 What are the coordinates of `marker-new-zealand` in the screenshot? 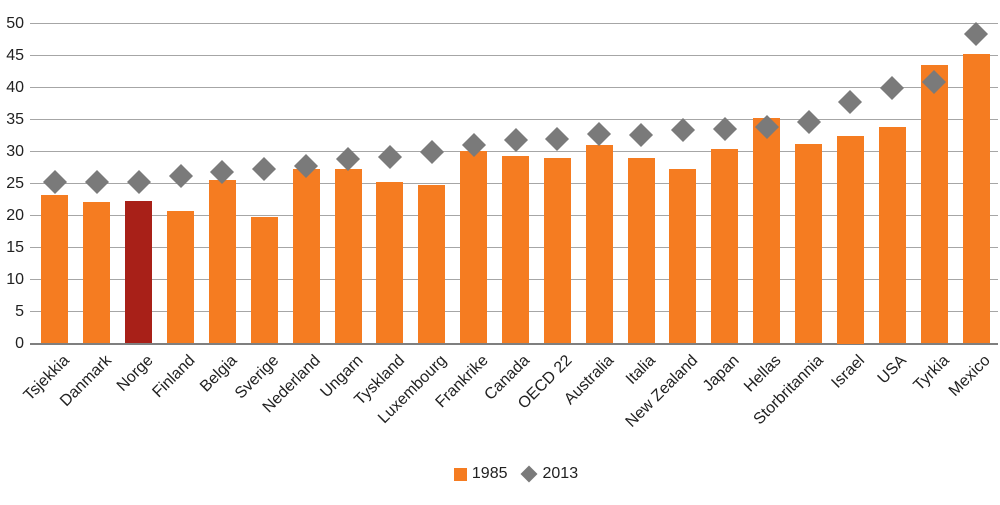 It's located at (682, 130).